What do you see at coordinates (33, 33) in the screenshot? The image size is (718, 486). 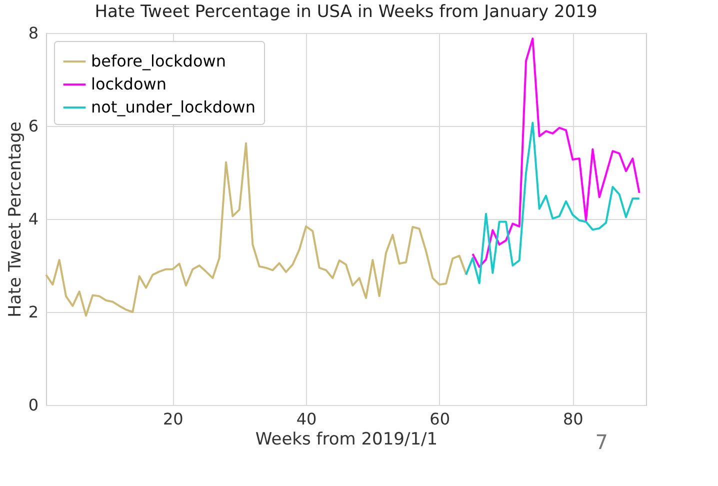 I see `y-tick-label: 8` at bounding box center [33, 33].